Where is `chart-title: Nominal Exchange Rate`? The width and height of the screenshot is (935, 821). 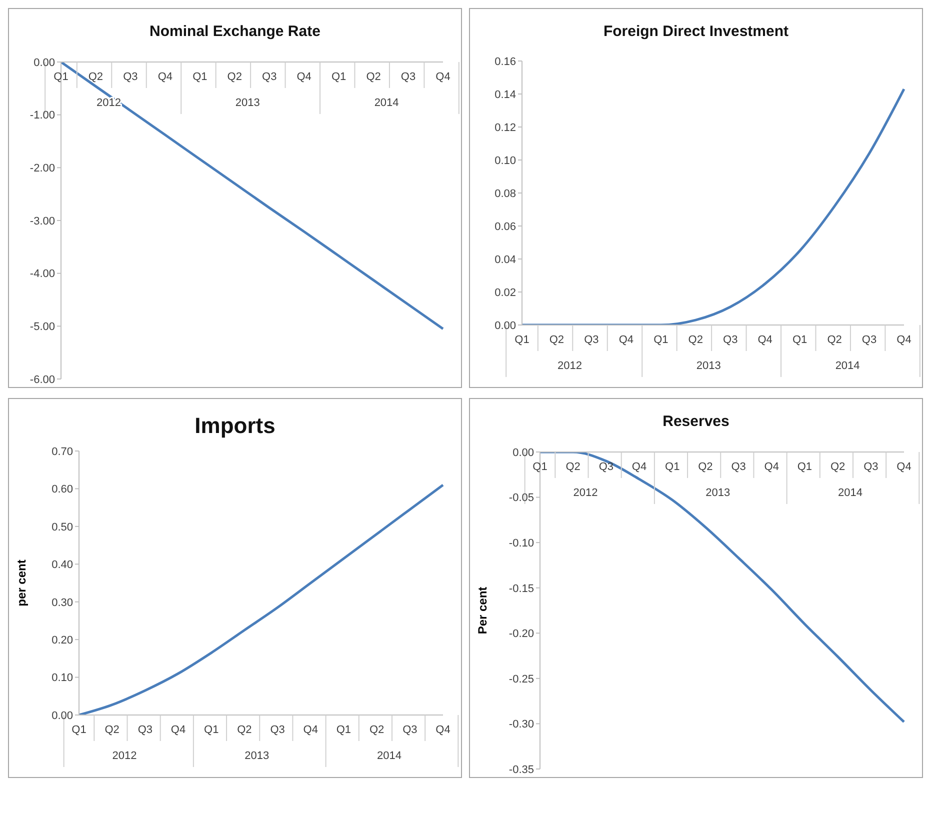 chart-title: Nominal Exchange Rate is located at coordinates (235, 32).